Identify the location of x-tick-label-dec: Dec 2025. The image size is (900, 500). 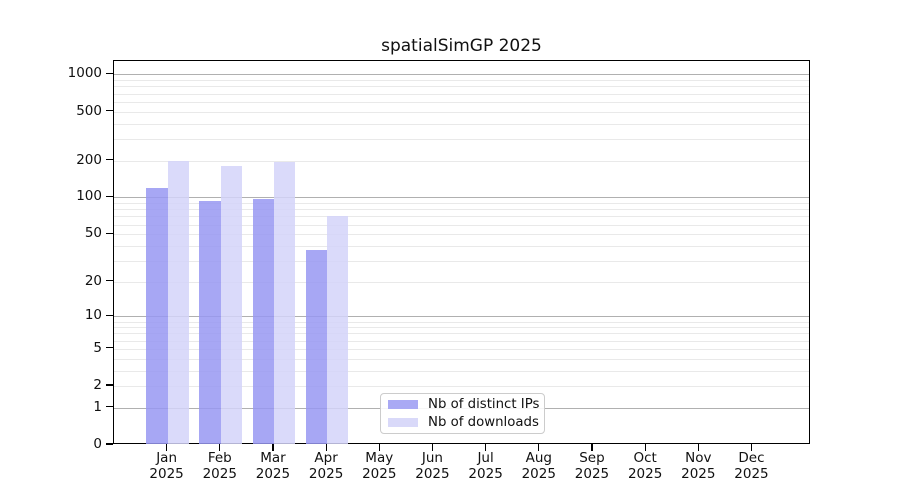
(751, 466).